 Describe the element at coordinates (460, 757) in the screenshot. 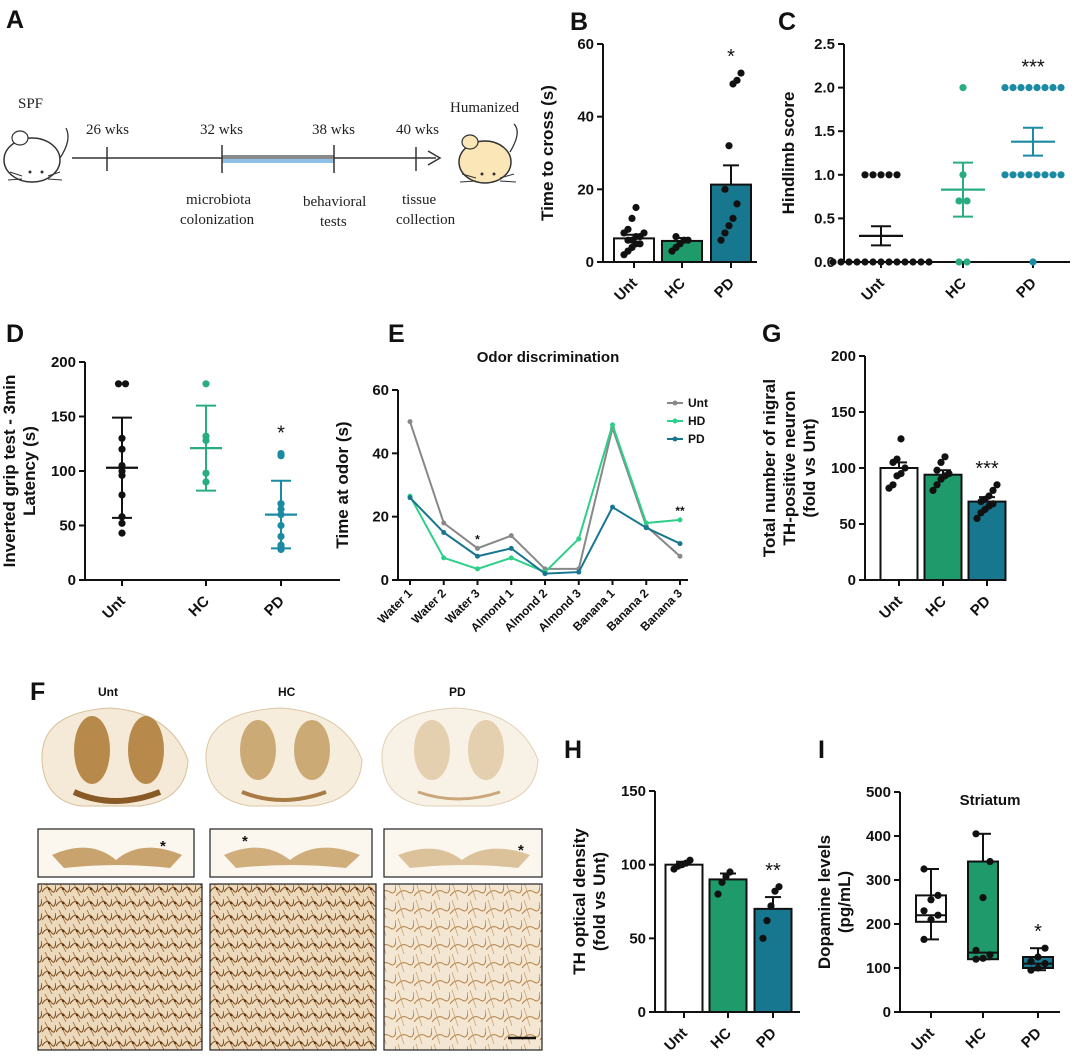

I see `brain-section-pd` at that location.